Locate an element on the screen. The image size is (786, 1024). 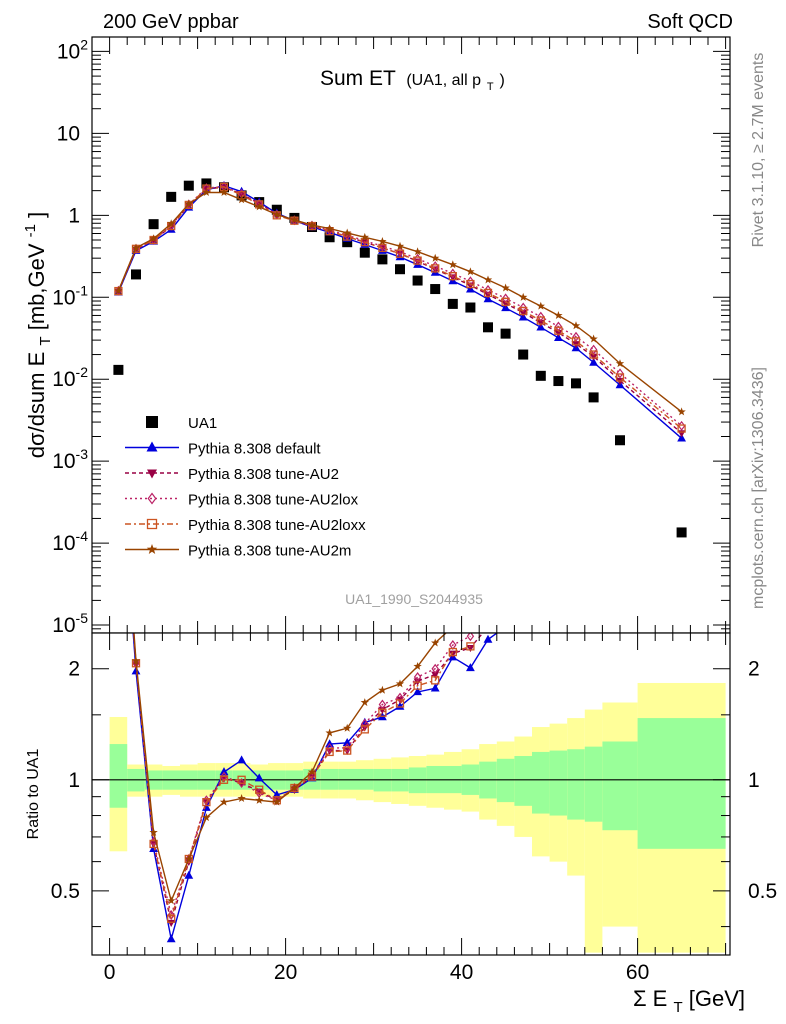
ratio-y-tick-label: 0.5 is located at coordinates (65, 891).